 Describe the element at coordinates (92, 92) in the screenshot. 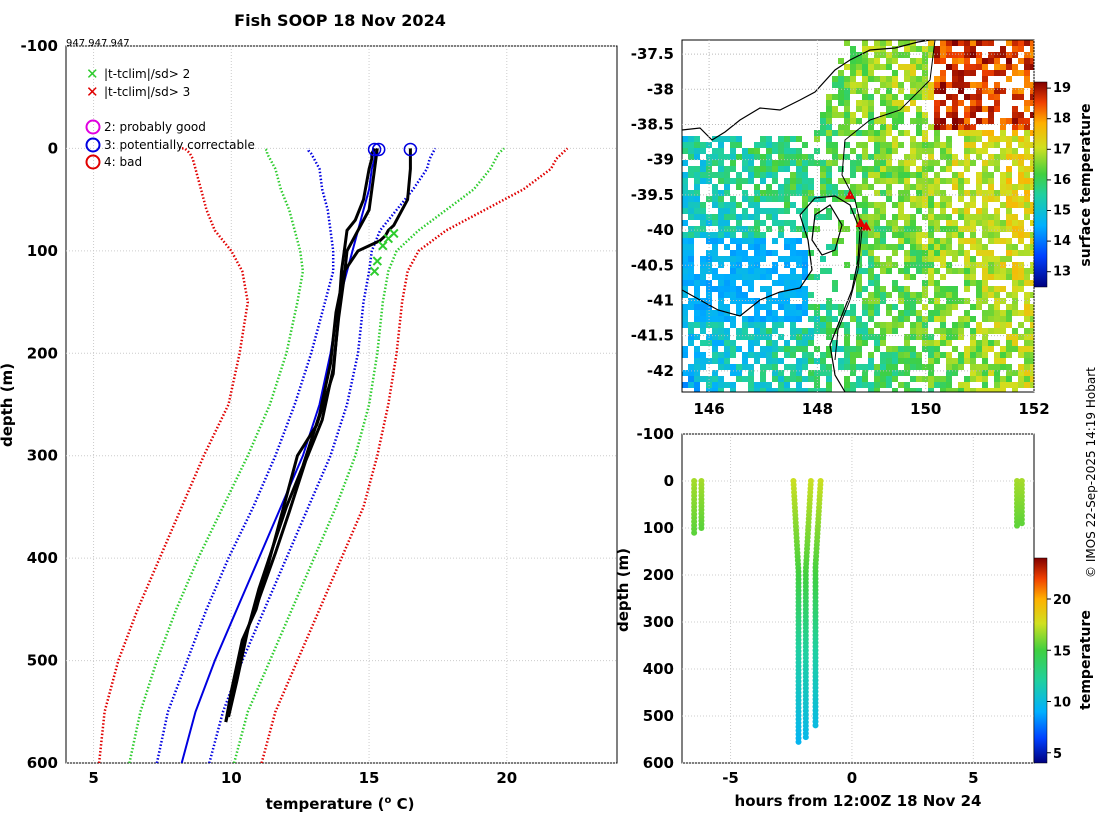

I see `legend-x-red-icon: ✕` at that location.